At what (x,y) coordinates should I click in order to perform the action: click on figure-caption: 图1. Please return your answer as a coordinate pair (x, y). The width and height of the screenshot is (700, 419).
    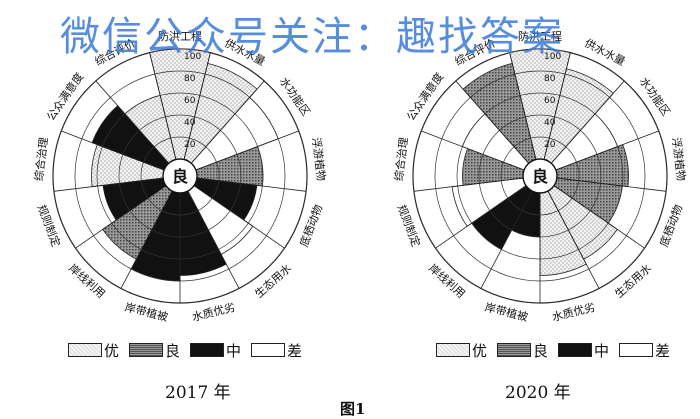
    Looking at the image, I should click on (353, 409).